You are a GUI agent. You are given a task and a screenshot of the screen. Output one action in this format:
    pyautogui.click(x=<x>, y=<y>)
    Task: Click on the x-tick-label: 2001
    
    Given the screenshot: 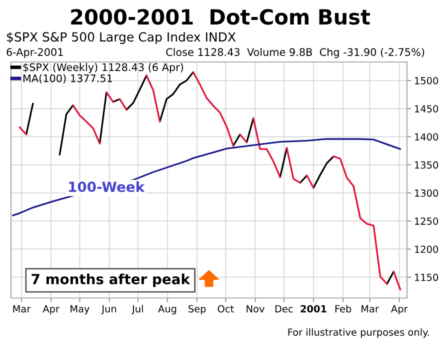 What is the action you would take?
    pyautogui.click(x=313, y=308)
    